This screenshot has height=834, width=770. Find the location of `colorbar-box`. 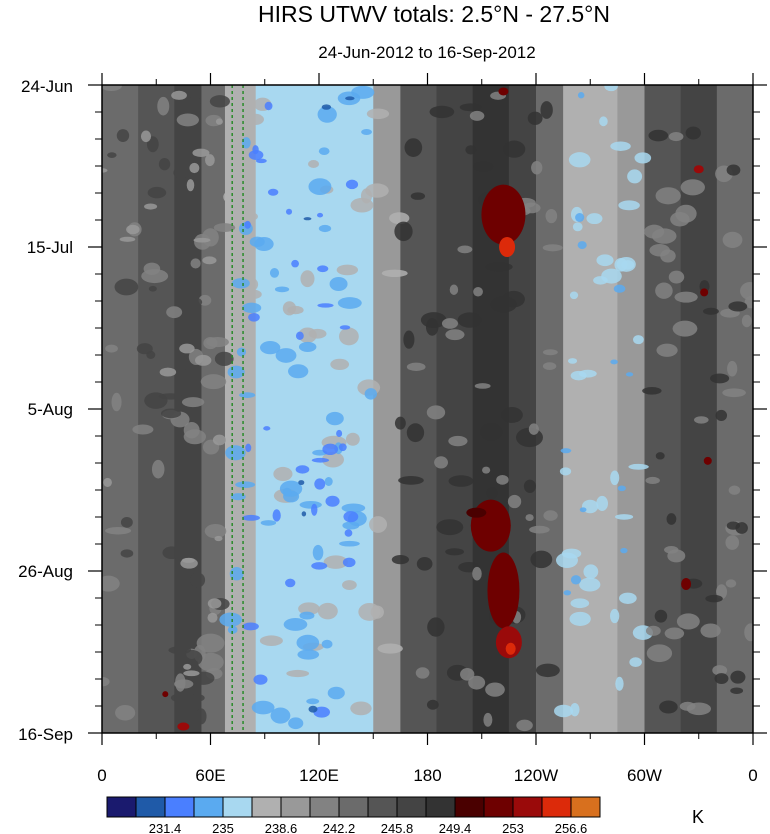

colorbar-box is located at coordinates (208, 807).